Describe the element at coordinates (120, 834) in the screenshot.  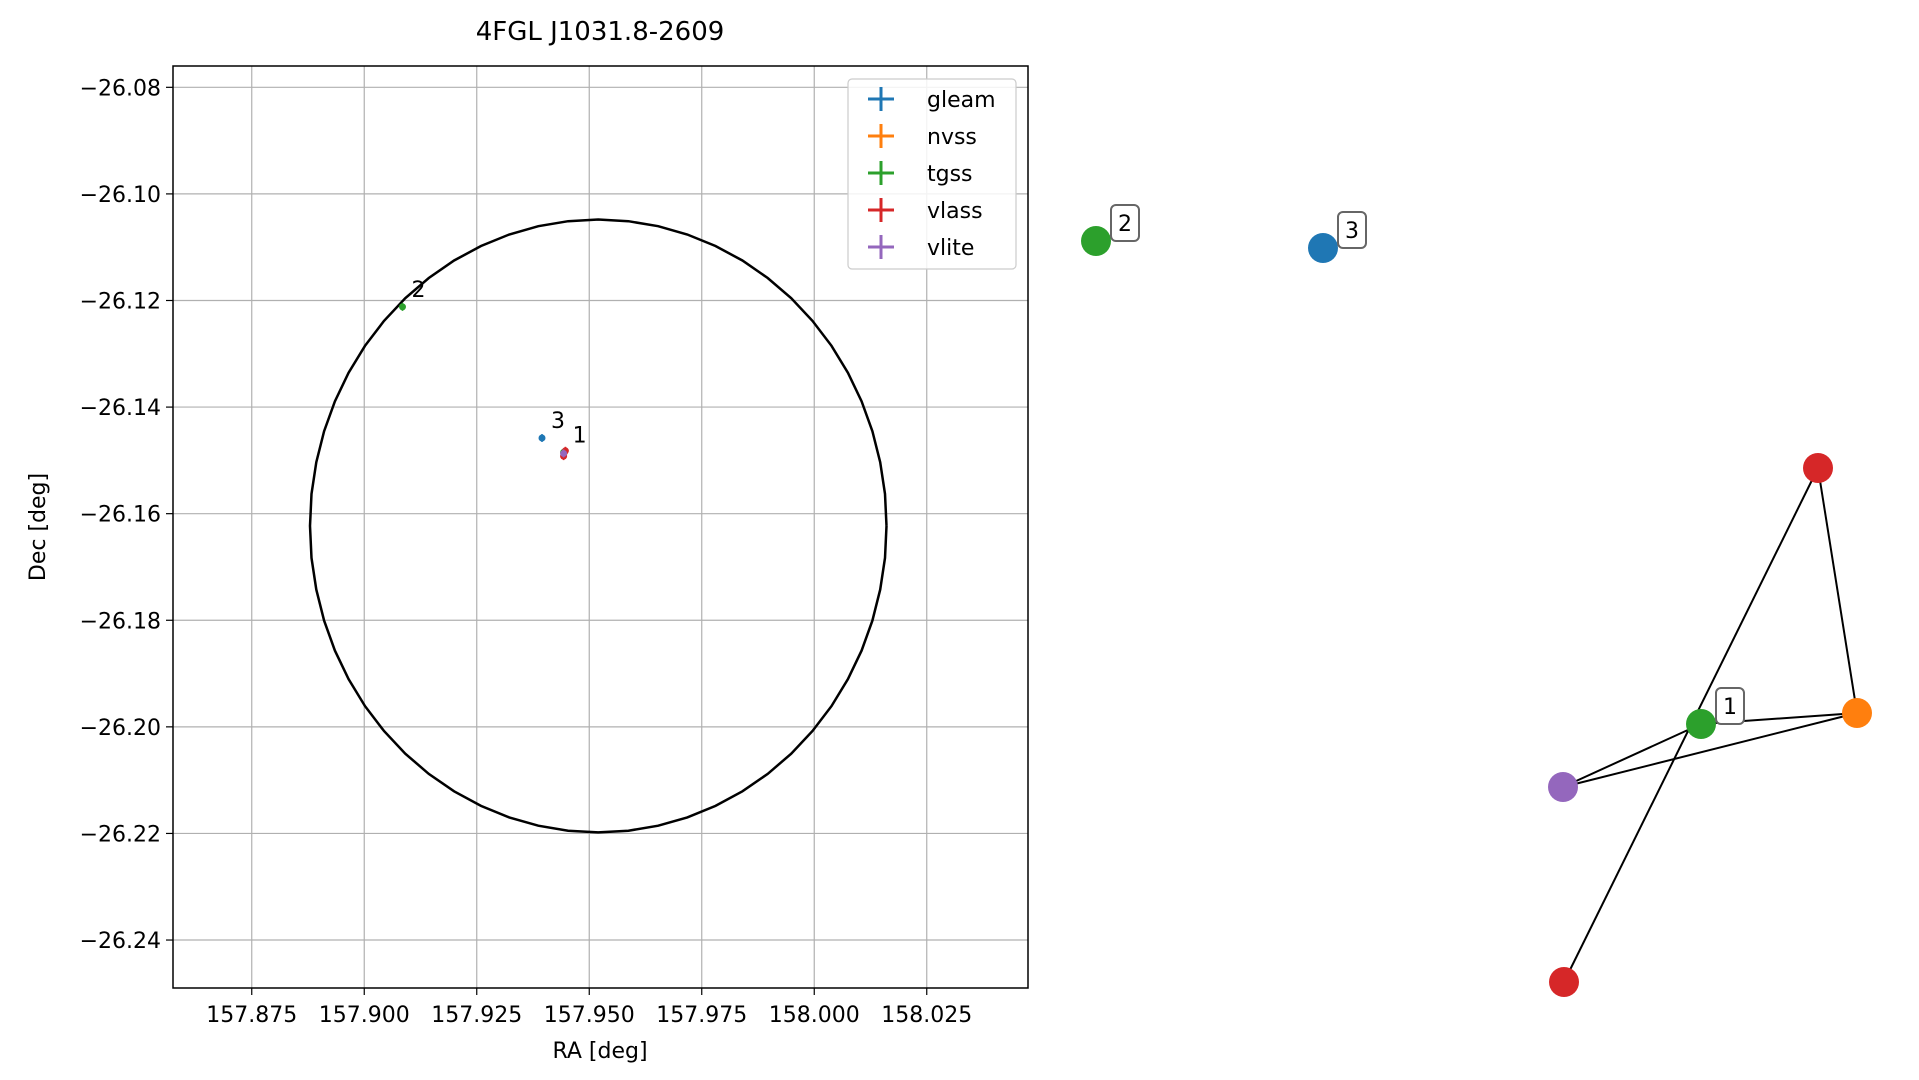
I see `y-tick-label: −26.22` at that location.